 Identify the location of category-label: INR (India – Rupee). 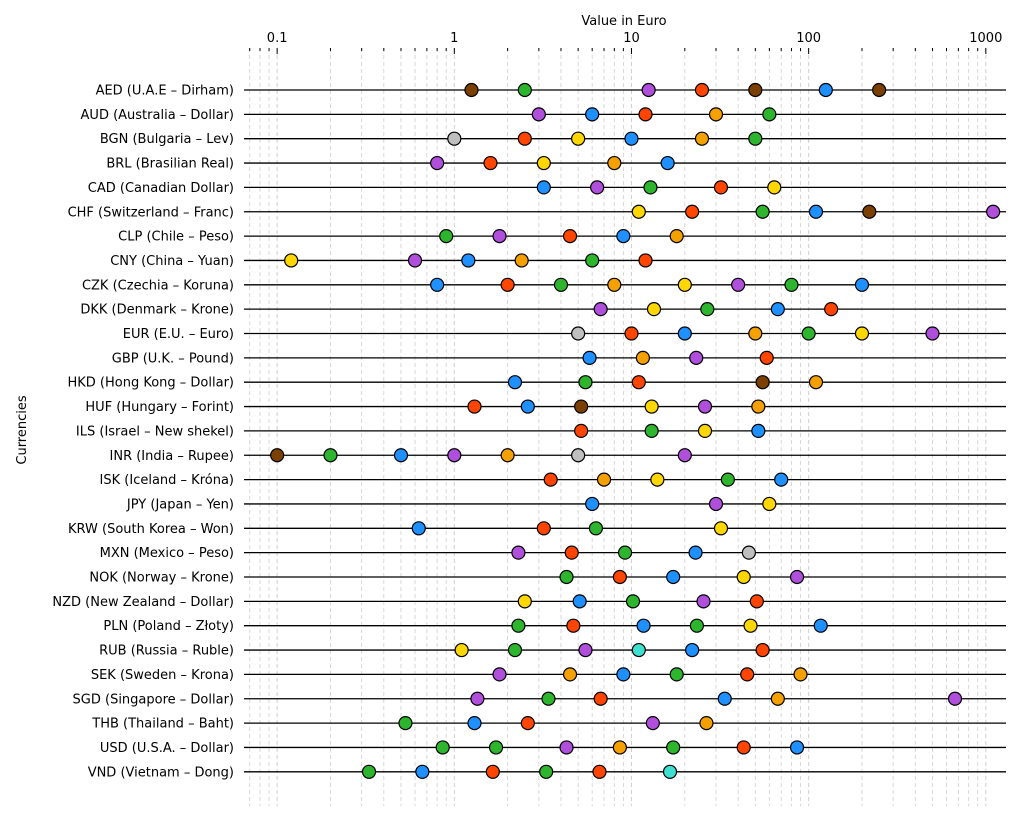
(172, 456).